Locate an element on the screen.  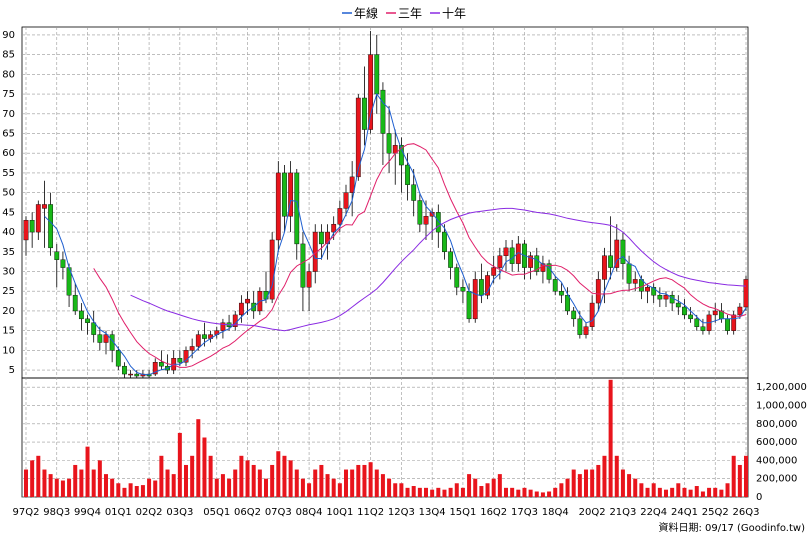
x-tick-label: 25Q2 is located at coordinates (715, 512).